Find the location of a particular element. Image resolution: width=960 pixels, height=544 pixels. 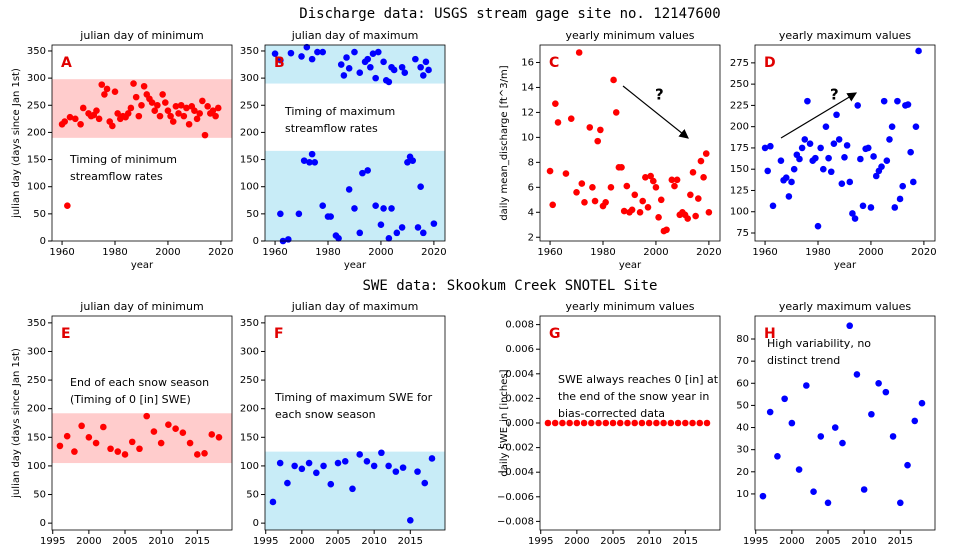

x-tick-label: 2005 is located at coordinates (337, 540).